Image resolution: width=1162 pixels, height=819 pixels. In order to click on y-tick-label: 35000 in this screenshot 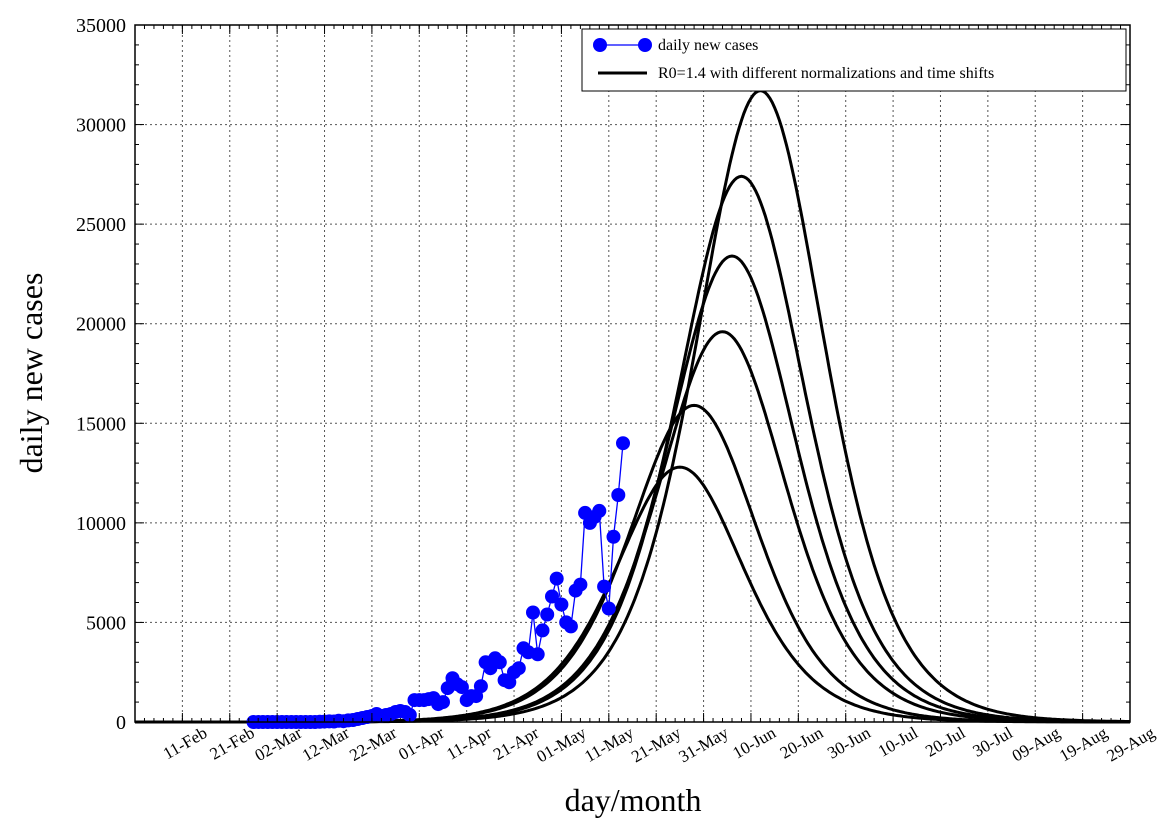, I will do `click(101, 26)`.